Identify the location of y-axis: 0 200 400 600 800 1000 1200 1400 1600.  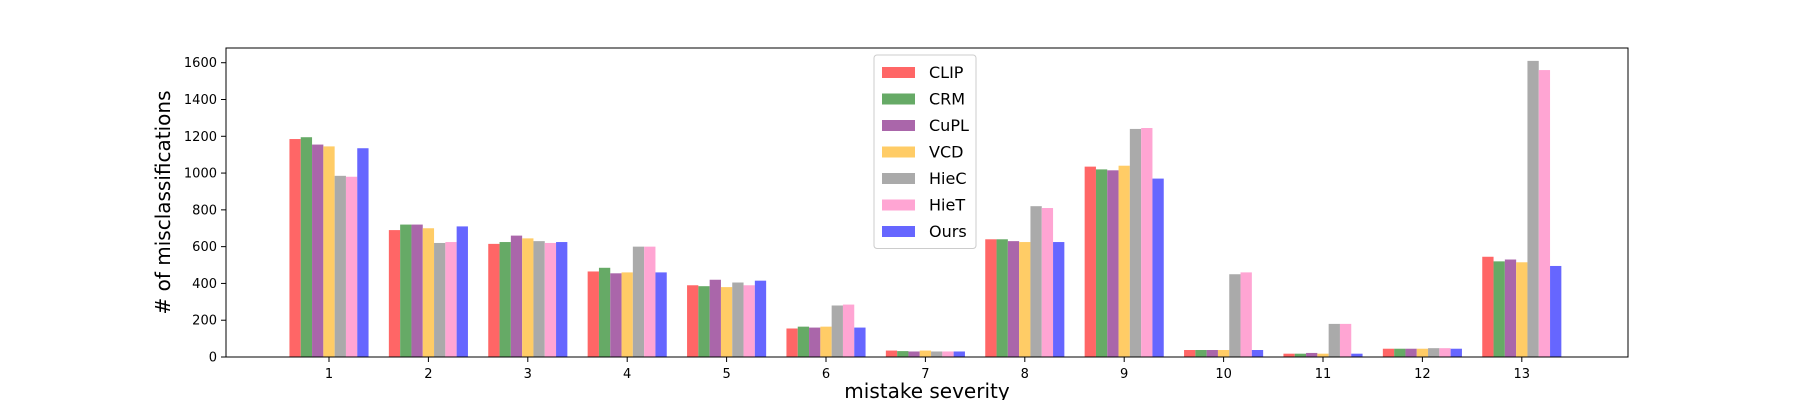
(205, 211).